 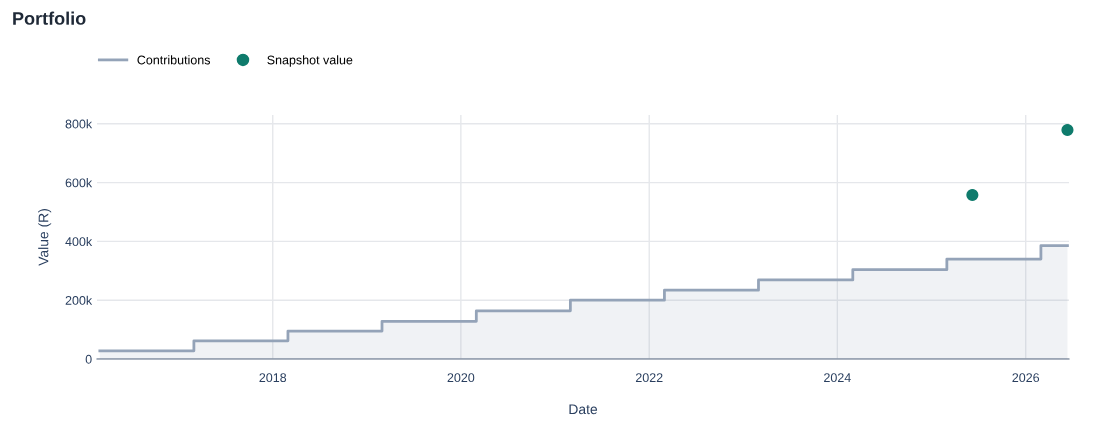 What do you see at coordinates (174, 60) in the screenshot?
I see `legend-label: Contributions` at bounding box center [174, 60].